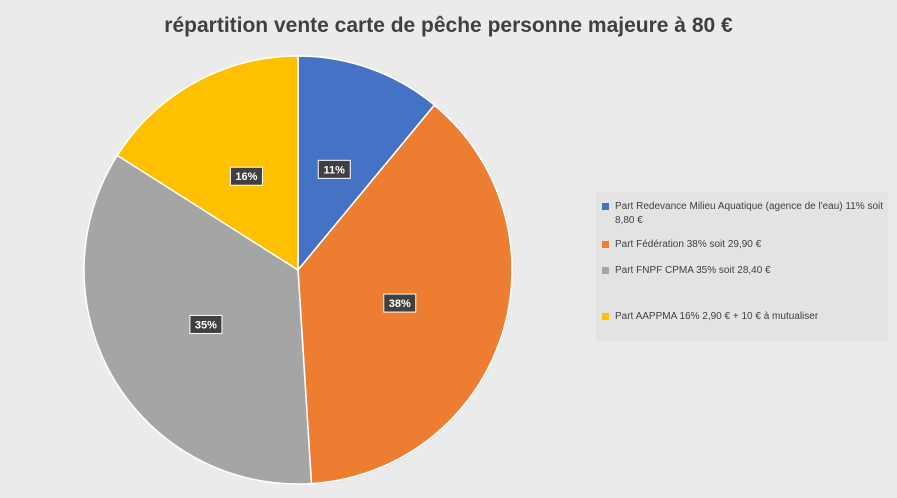 The width and height of the screenshot is (897, 498). Describe the element at coordinates (693, 270) in the screenshot. I see `legend-label-3: Part FNPF CPMA 35% soit 28,40 €` at that location.